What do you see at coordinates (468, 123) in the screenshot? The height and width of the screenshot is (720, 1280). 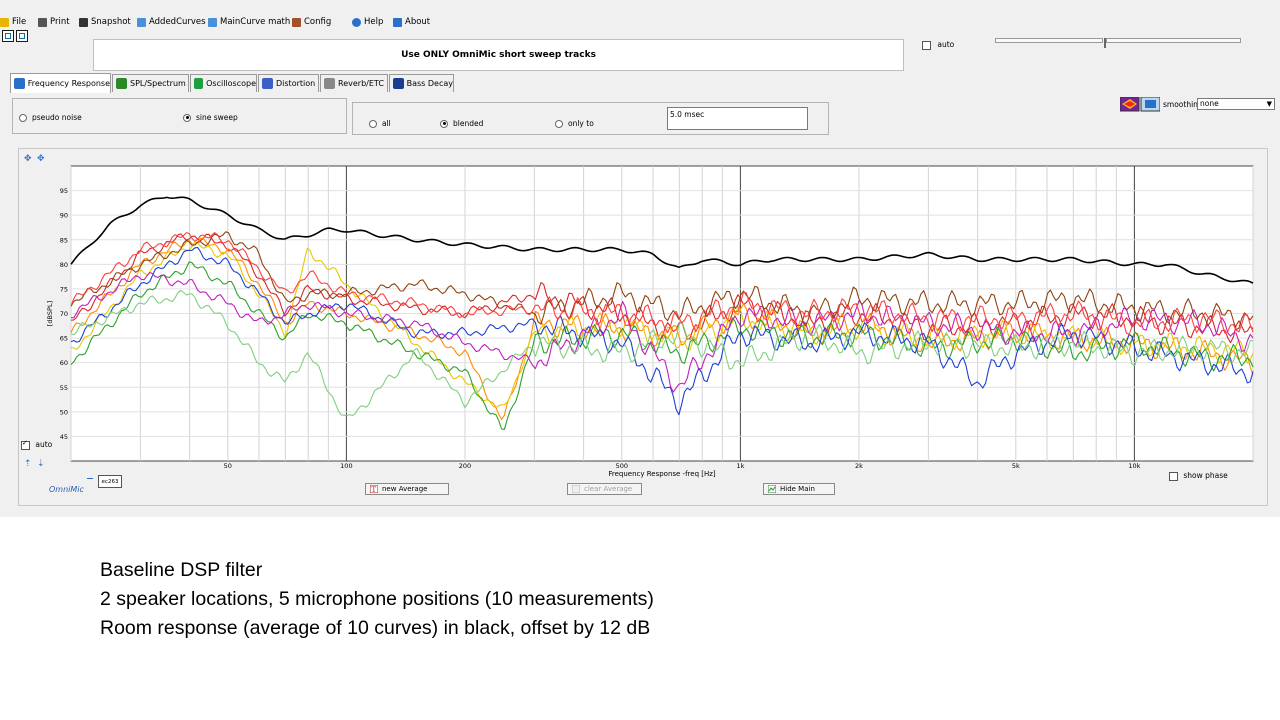 I see `blended-label: blended` at bounding box center [468, 123].